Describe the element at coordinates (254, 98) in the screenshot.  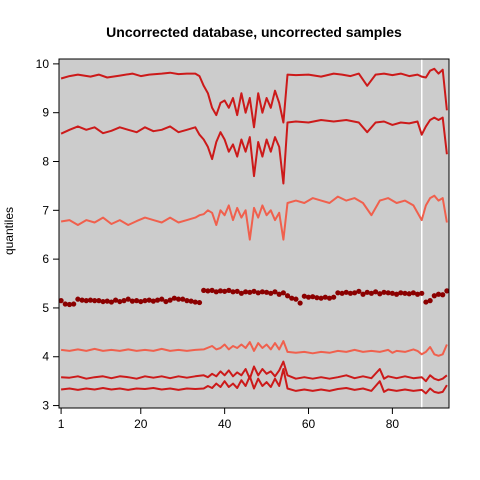
I see `series-1-line` at that location.